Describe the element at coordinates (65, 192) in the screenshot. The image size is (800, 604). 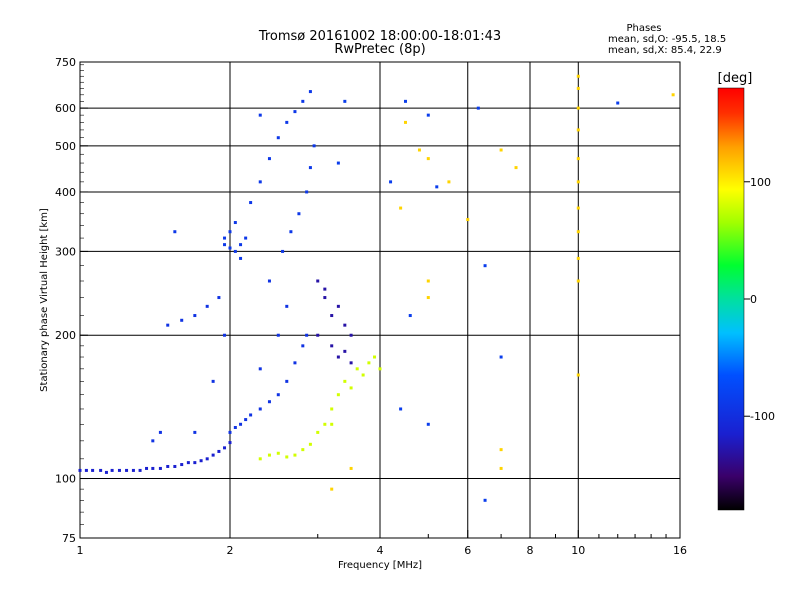
I see `y-tick-label: 400` at that location.